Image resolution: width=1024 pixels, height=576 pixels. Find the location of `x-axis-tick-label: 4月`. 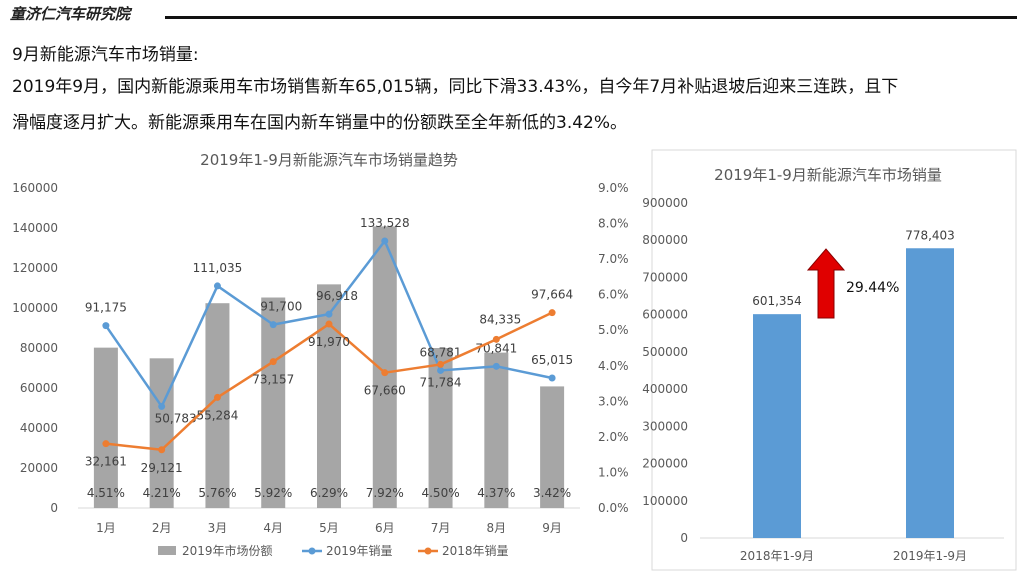

x-axis-tick-label: 4月 is located at coordinates (273, 528).